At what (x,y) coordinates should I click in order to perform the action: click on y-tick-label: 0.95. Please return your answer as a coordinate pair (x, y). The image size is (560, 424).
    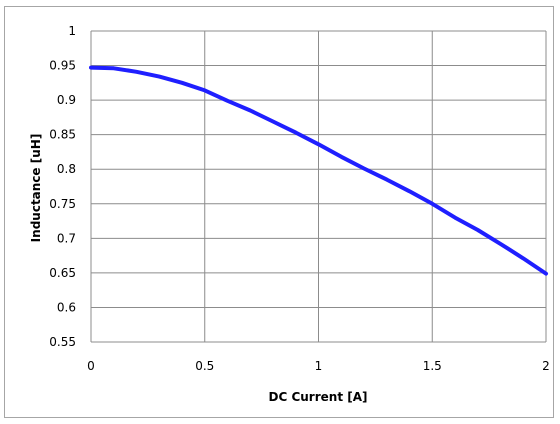
    Looking at the image, I should click on (62, 66).